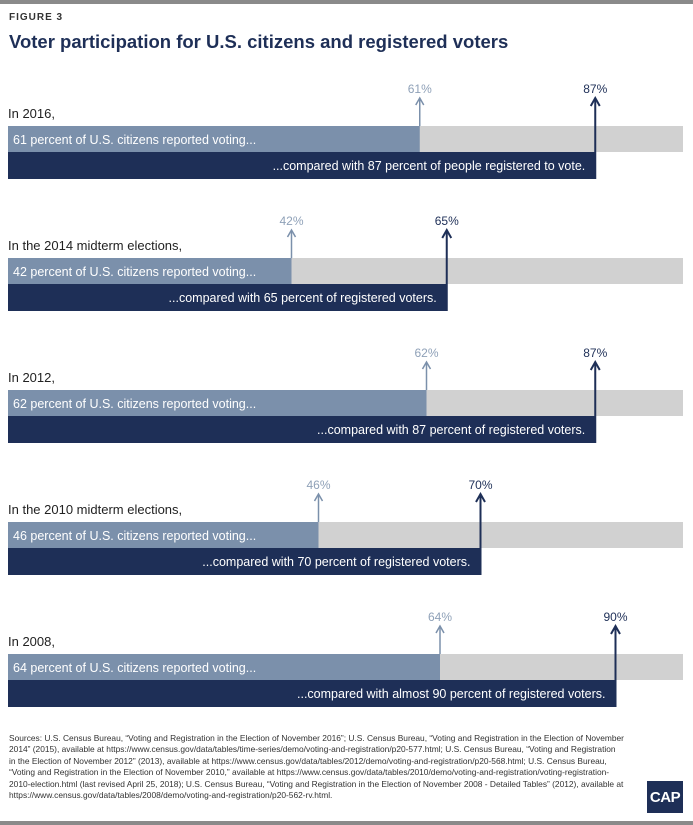 The width and height of the screenshot is (693, 825). Describe the element at coordinates (95, 245) in the screenshot. I see `group-heading: In the 2014 midterm elections,` at that location.